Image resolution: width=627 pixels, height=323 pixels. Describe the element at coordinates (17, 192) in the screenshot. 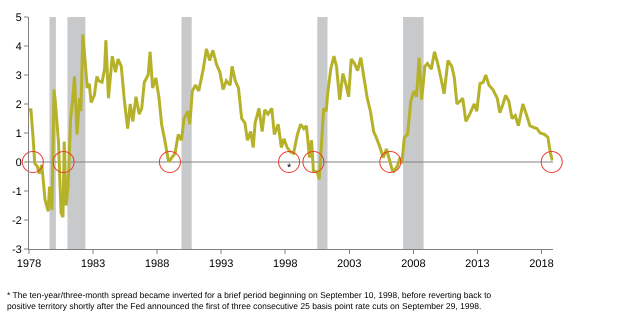

I see `y-tick-label: -1` at that location.